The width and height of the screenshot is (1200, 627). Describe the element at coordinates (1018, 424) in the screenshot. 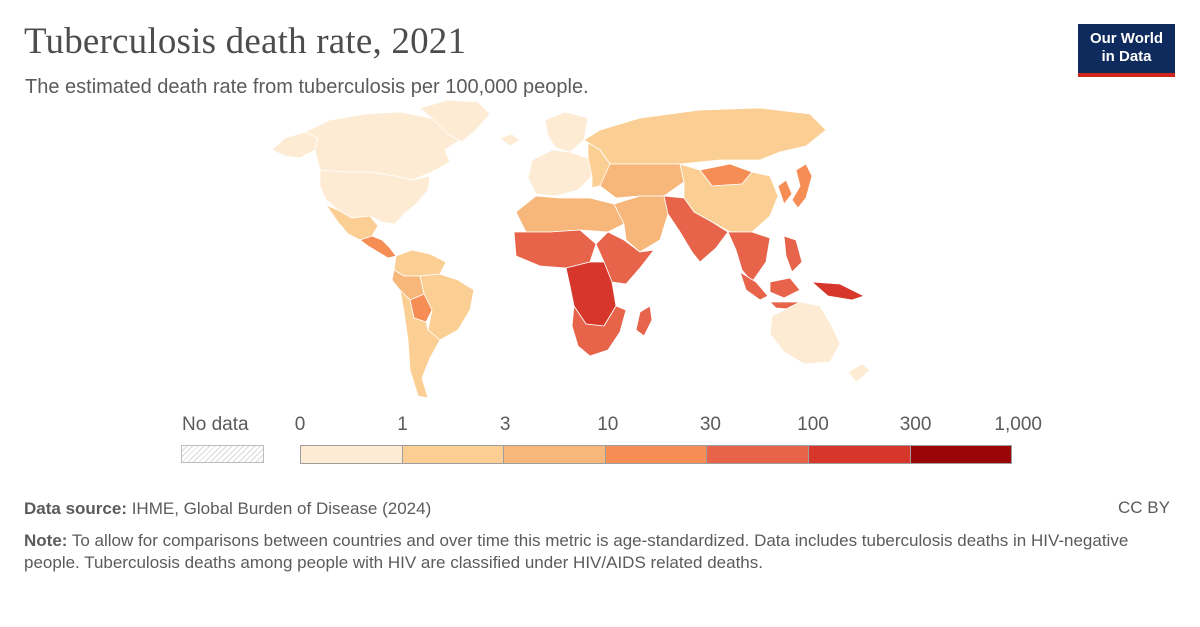

I see `legend-tick-label: 1,000` at that location.